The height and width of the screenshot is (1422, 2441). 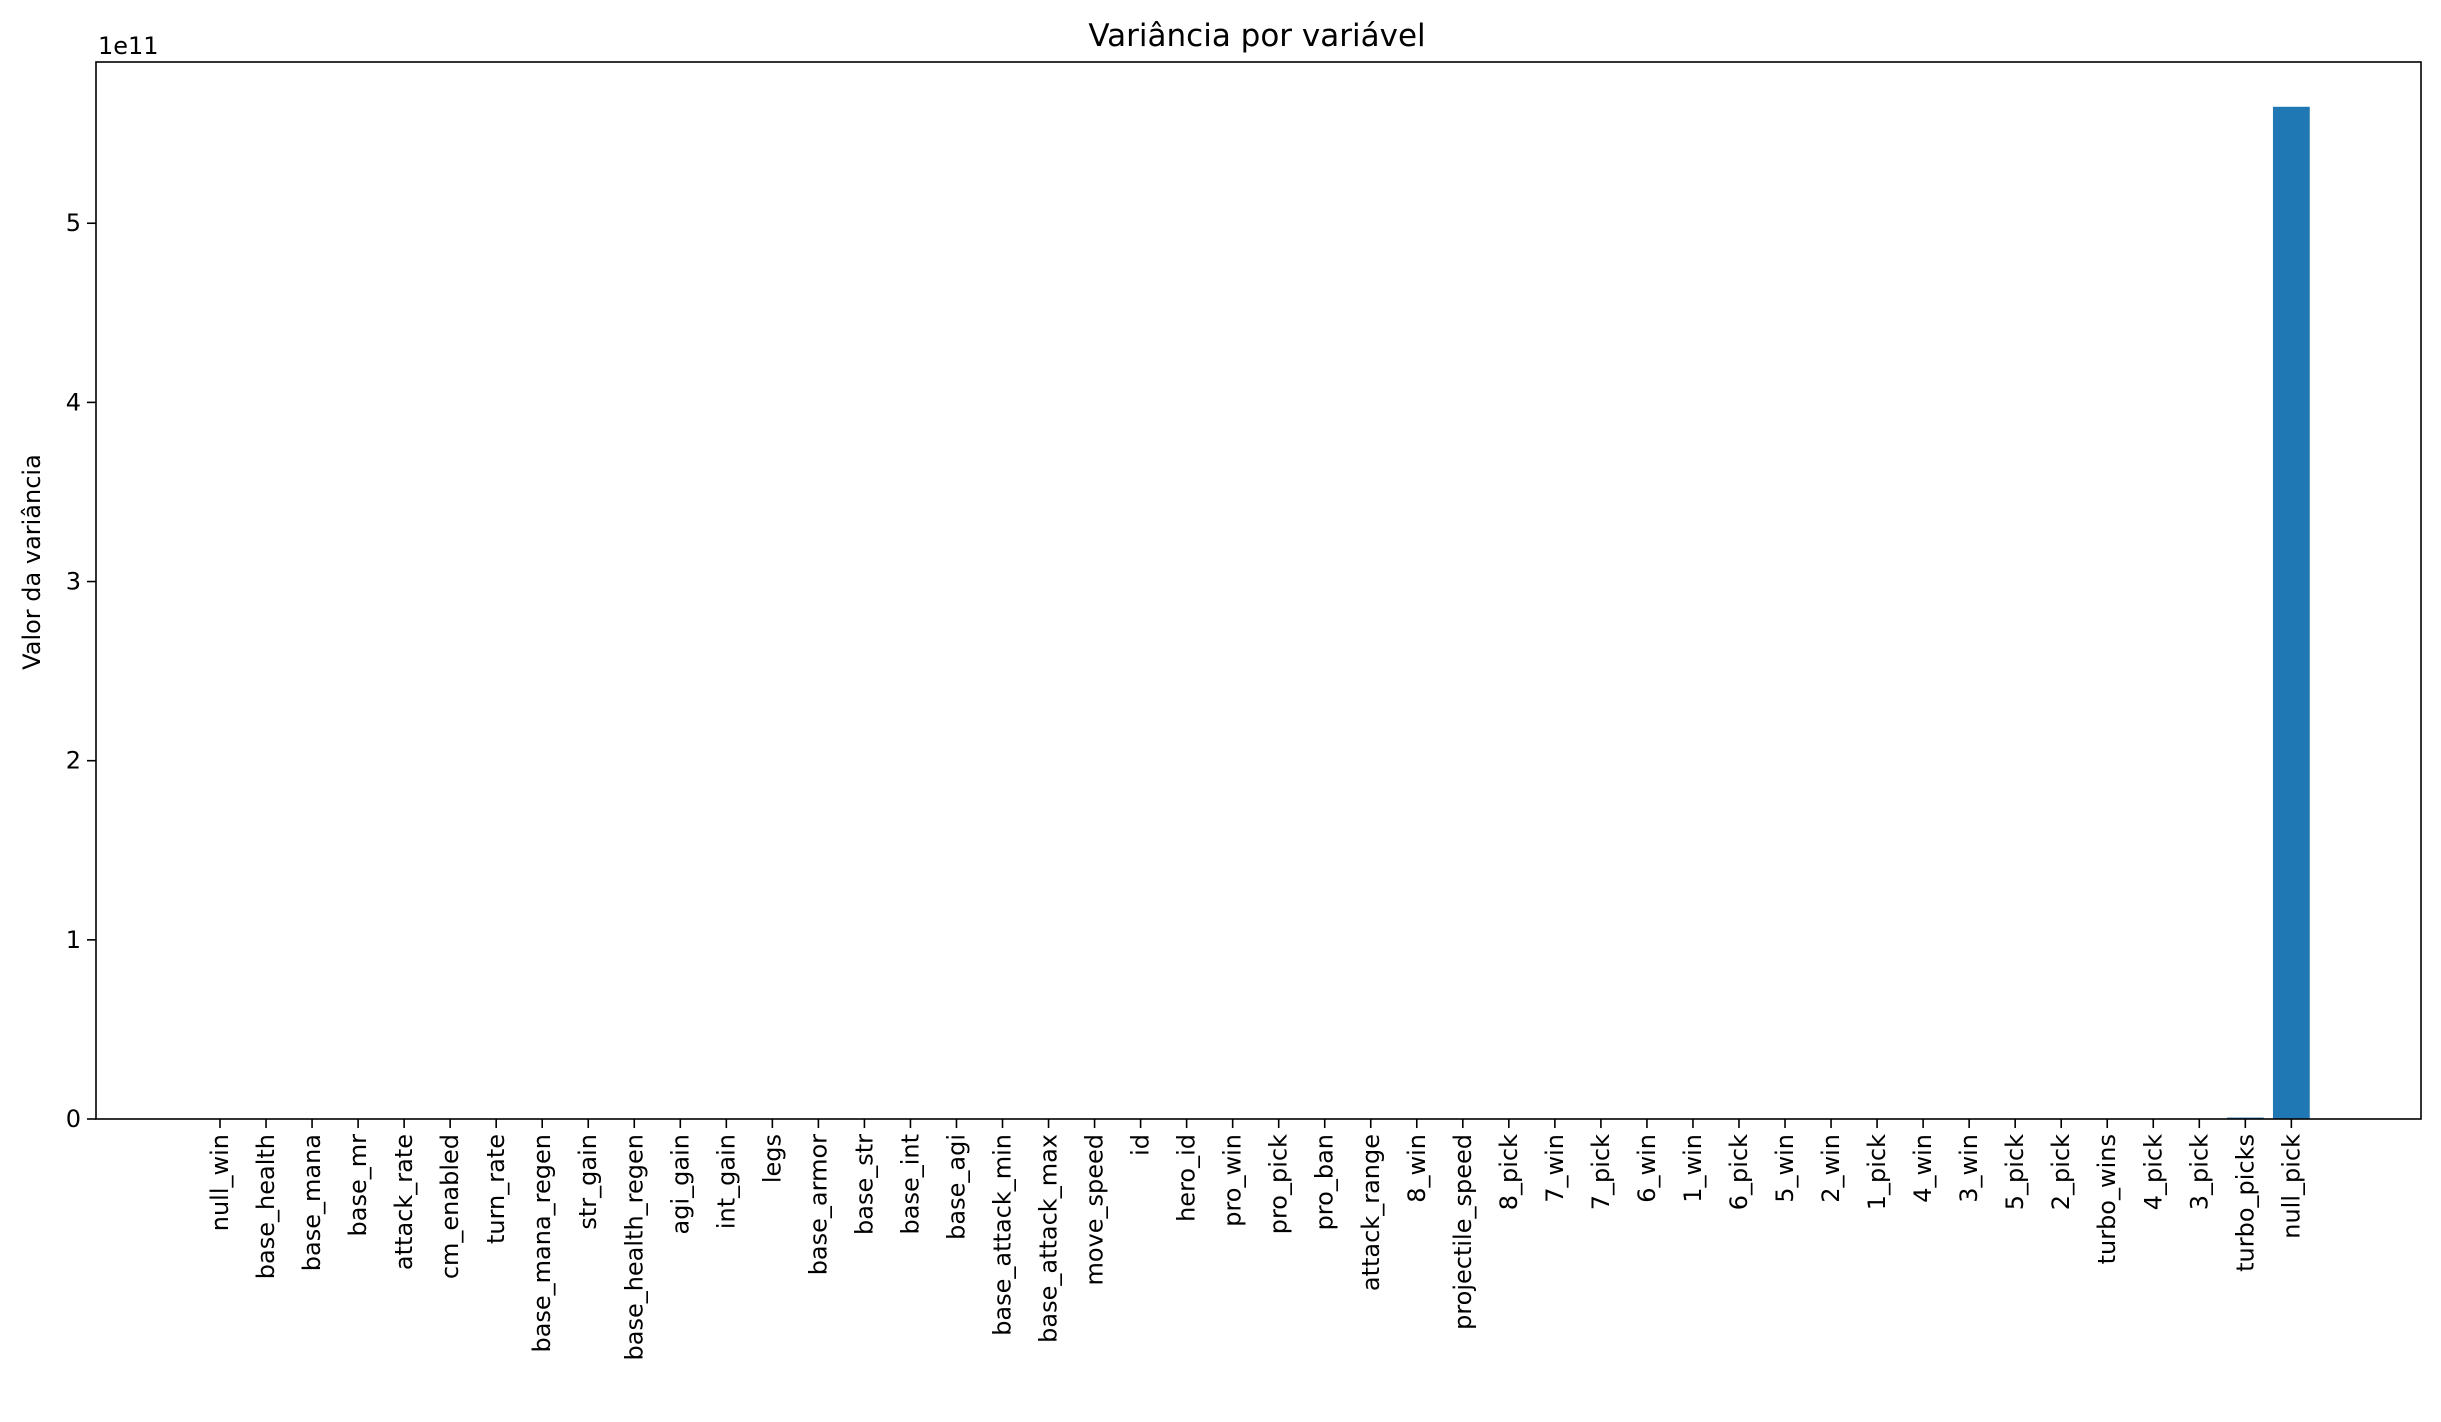 I want to click on x-tick-label-attack_rate: attack_rate, so click(x=404, y=1202).